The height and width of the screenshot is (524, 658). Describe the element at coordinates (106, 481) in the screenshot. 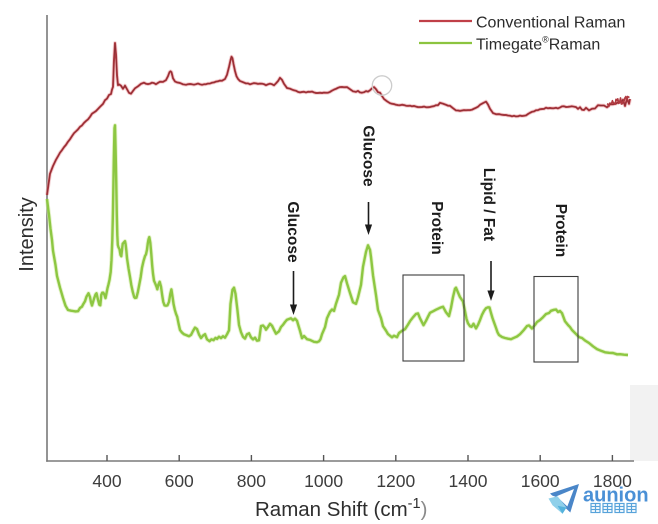

I see `svg-text: 400` at that location.